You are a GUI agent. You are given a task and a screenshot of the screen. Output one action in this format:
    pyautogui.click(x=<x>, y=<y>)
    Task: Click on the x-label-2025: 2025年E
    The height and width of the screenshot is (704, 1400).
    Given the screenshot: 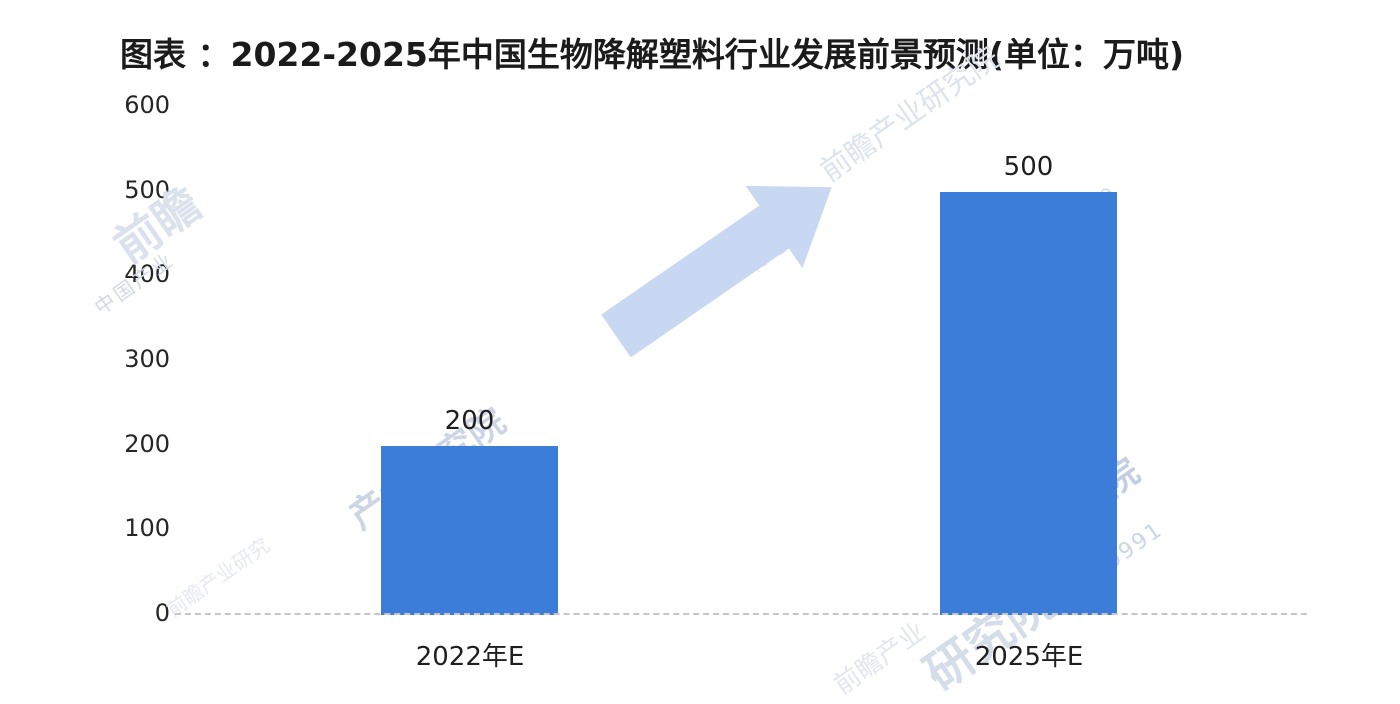 What is the action you would take?
    pyautogui.click(x=1029, y=657)
    